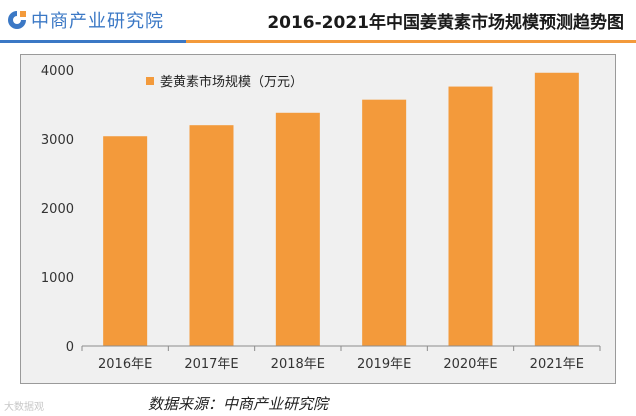  What do you see at coordinates (238, 404) in the screenshot?
I see `source-note: 数据来源：中商产业研究院` at bounding box center [238, 404].